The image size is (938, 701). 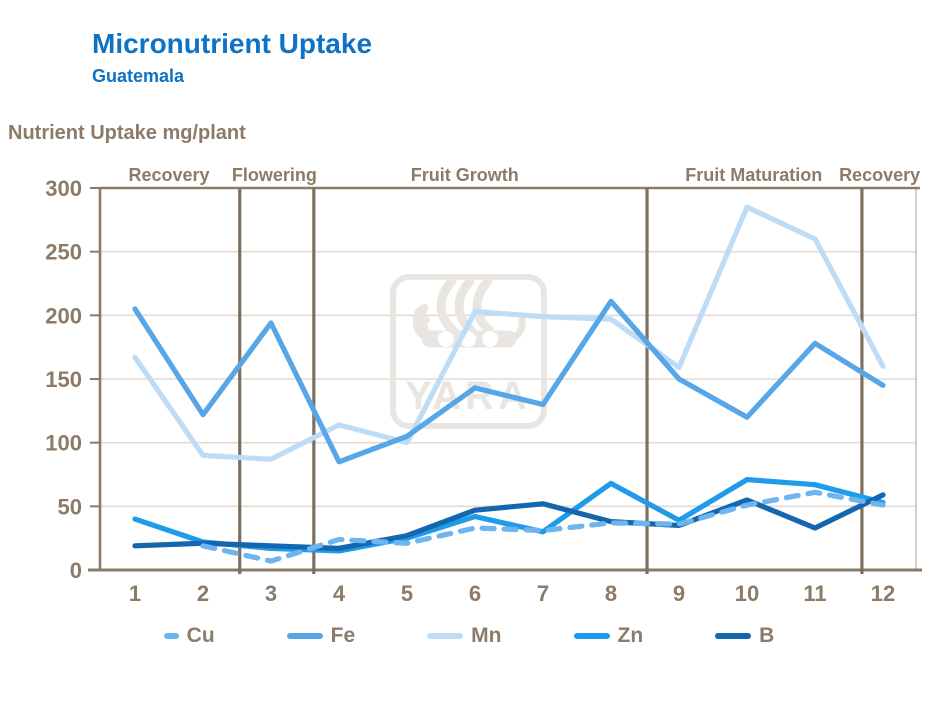 What do you see at coordinates (512, 593) in the screenshot?
I see `x-axis-labels: 1 2 3 4 5 6 7 8 9 10 11 12` at bounding box center [512, 593].